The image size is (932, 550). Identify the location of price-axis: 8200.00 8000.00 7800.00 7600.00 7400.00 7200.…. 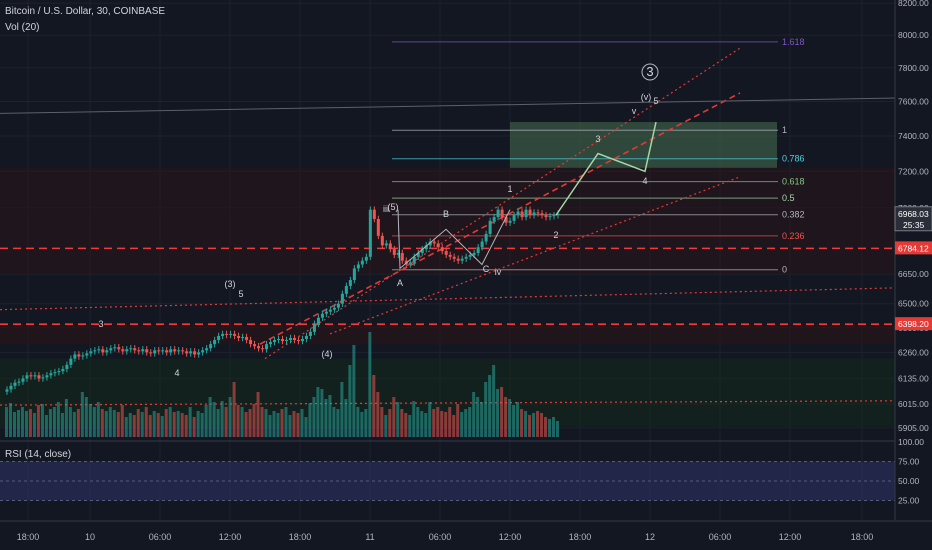
(913, 275).